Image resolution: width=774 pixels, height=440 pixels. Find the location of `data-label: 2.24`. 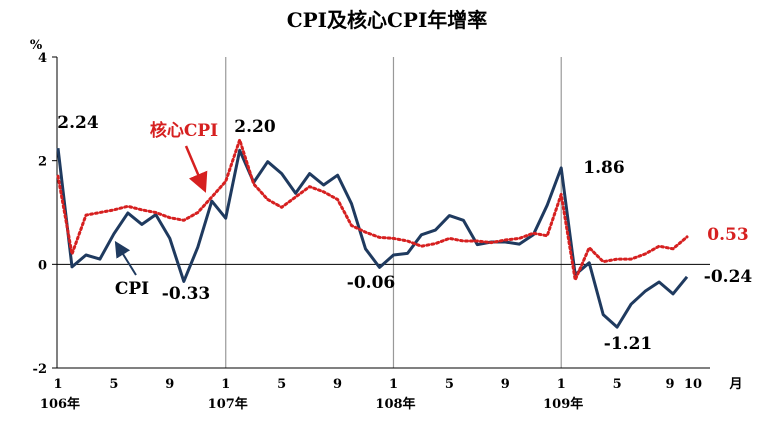

data-label: 2.24 is located at coordinates (78, 123).